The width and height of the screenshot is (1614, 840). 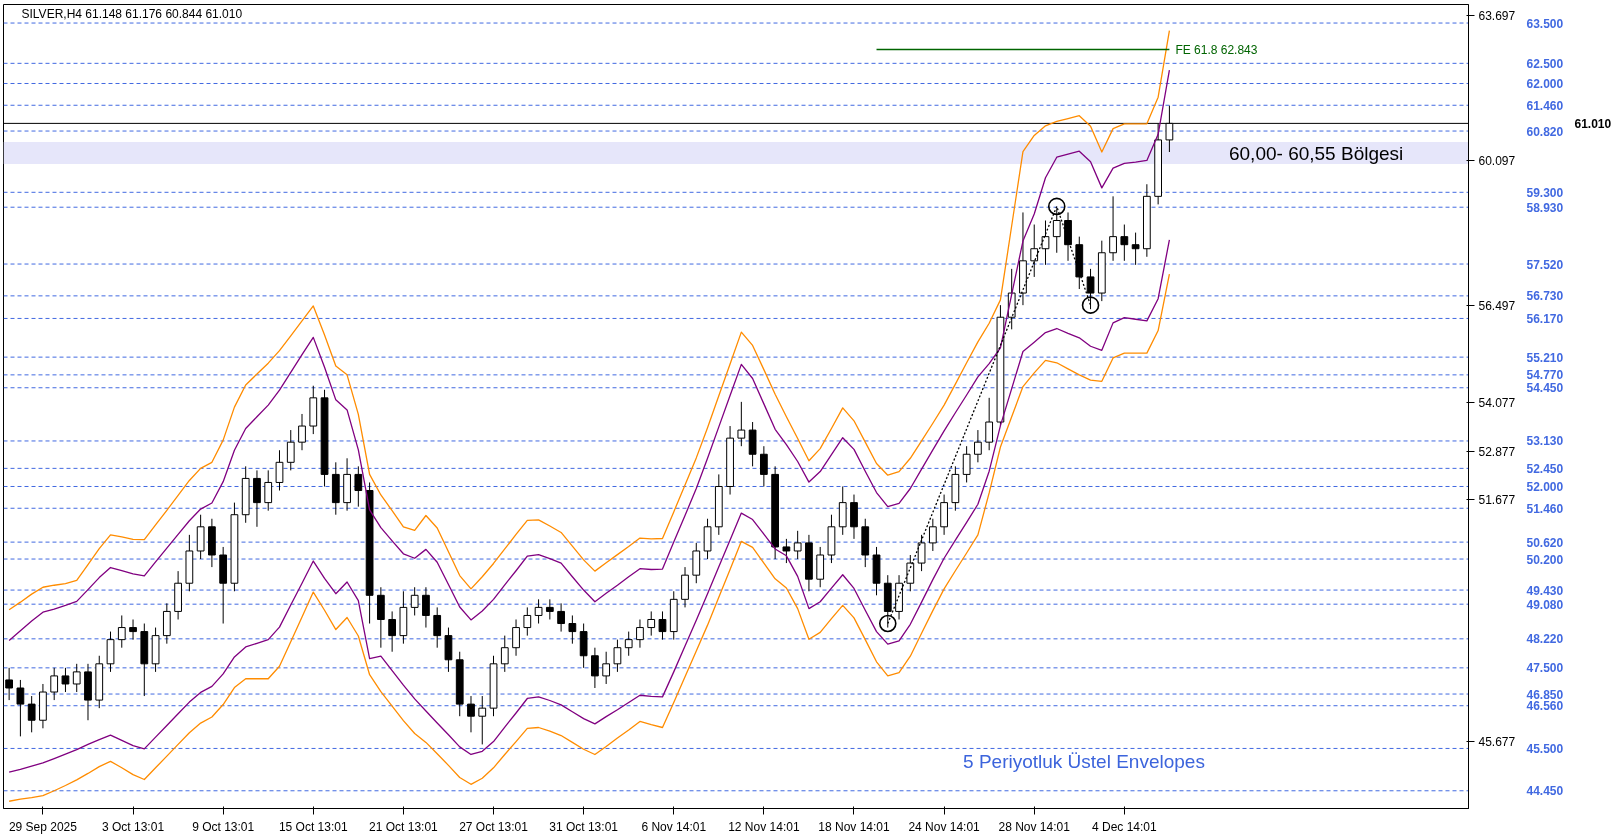 What do you see at coordinates (1545, 83) in the screenshot?
I see `ref-line-label: 62.000` at bounding box center [1545, 83].